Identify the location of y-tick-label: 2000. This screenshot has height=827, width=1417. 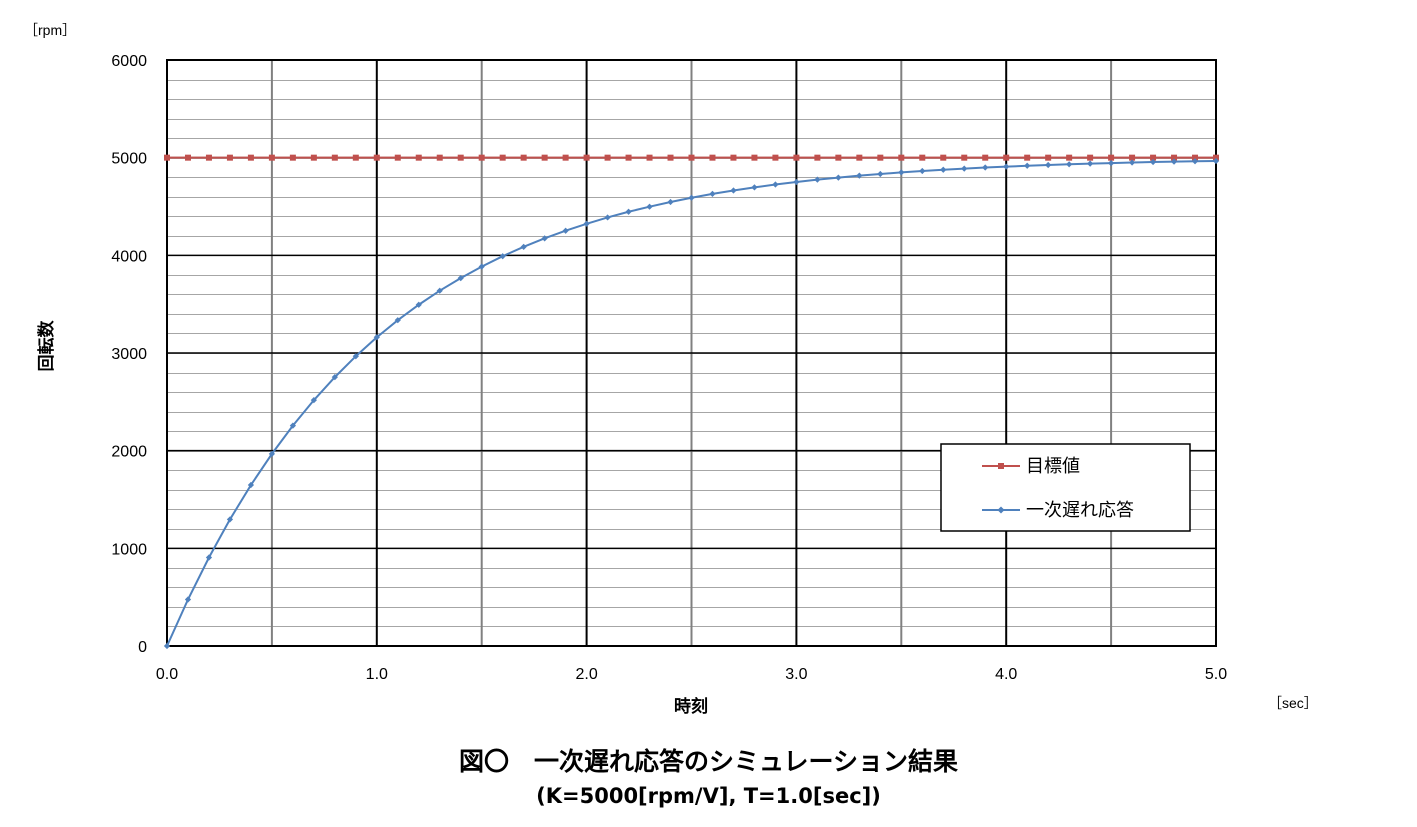
(129, 452).